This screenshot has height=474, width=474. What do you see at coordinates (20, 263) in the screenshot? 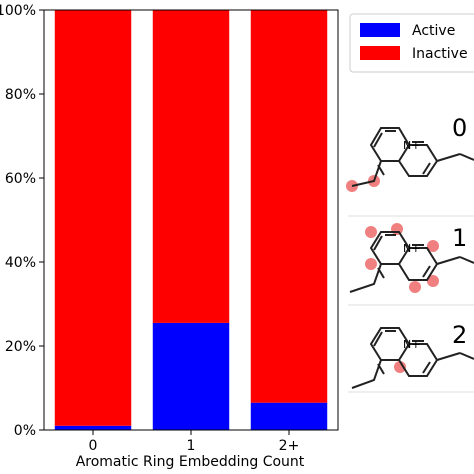
I see `y-tick-label: 40%` at bounding box center [20, 263].